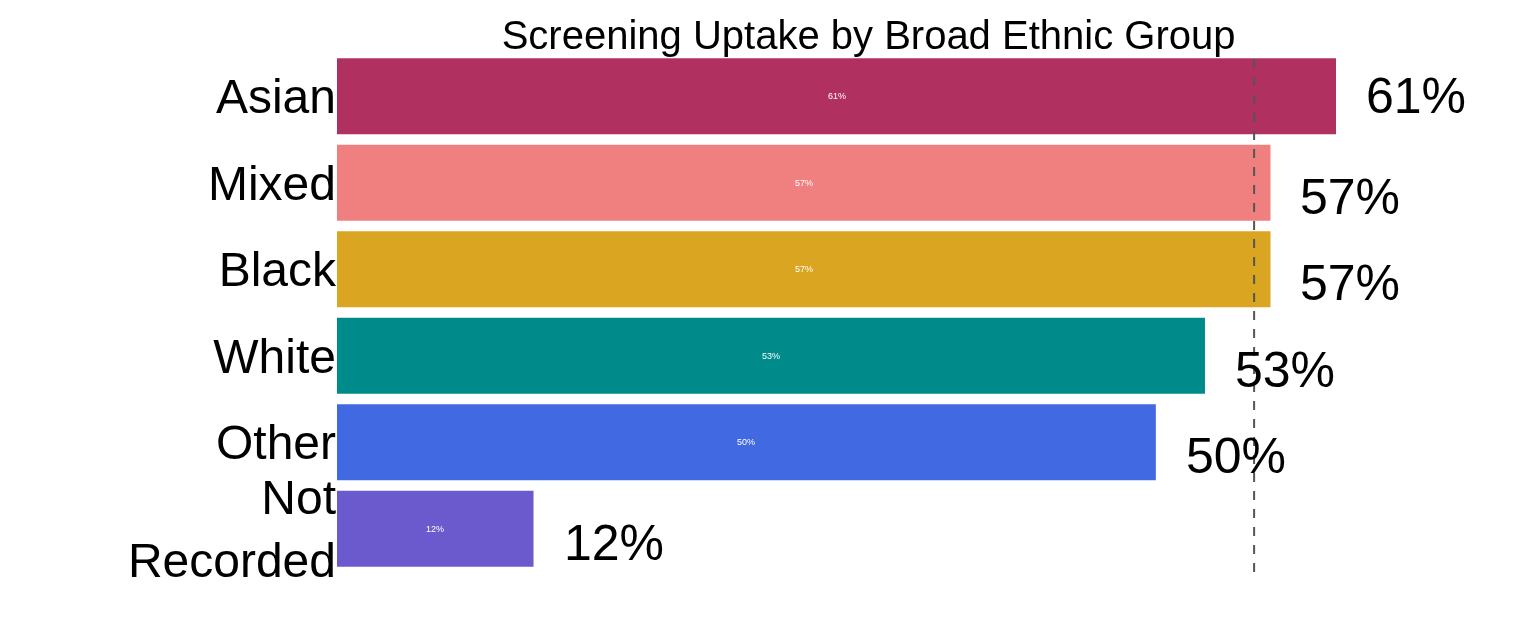 The height and width of the screenshot is (639, 1518). Describe the element at coordinates (1416, 96) in the screenshot. I see `data-label: 61%` at that location.